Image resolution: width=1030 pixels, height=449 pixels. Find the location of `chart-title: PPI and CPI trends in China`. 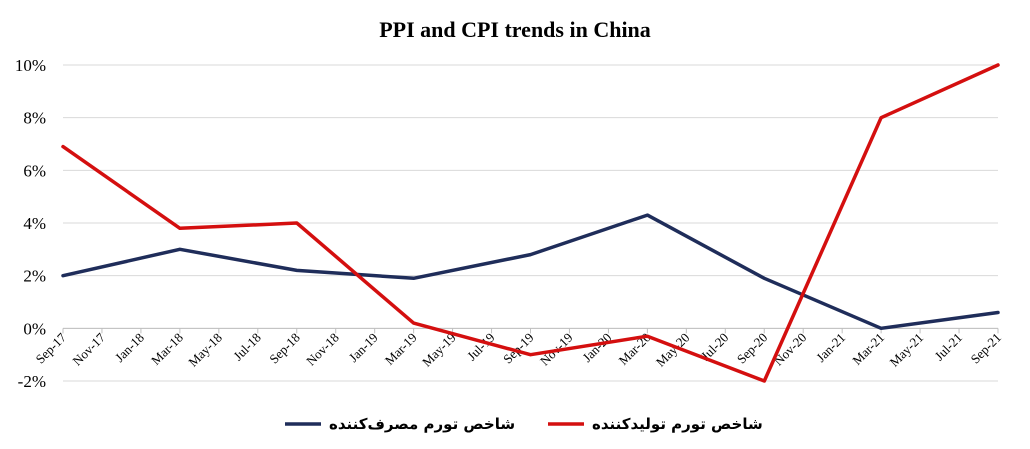

chart-title: PPI and CPI trends in China is located at coordinates (515, 29).